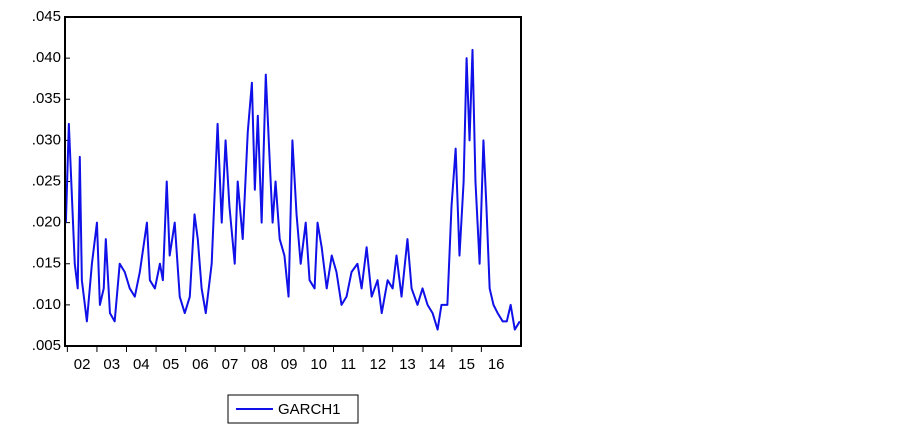 Image resolution: width=903 pixels, height=427 pixels. What do you see at coordinates (289, 364) in the screenshot?
I see `x-tick-label: 09` at bounding box center [289, 364].